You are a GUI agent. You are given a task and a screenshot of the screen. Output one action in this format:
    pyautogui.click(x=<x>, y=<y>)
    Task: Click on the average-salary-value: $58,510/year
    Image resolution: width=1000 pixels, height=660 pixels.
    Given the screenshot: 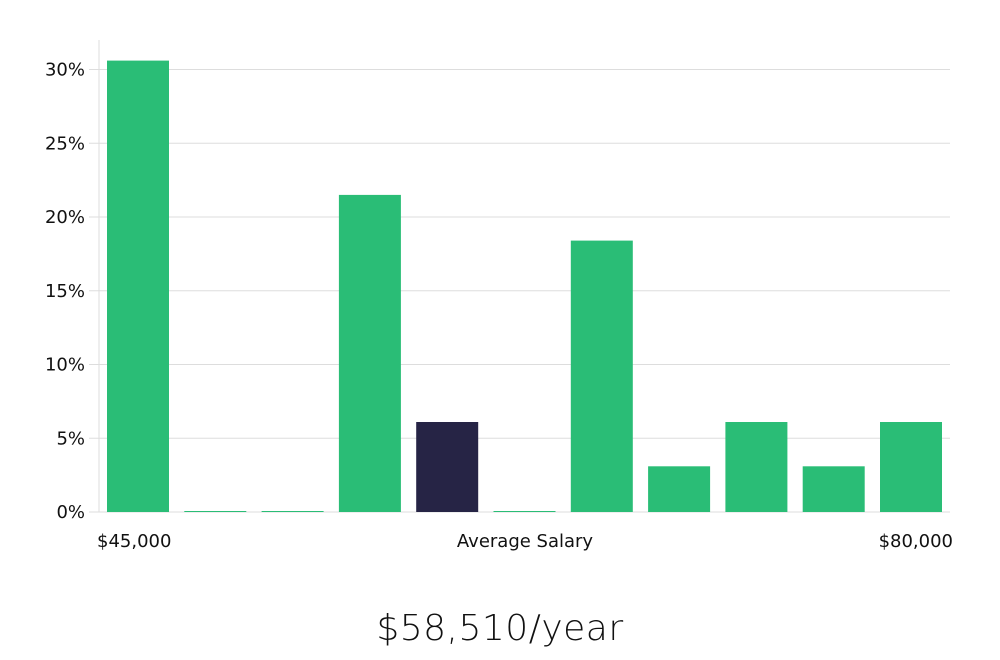 What is the action you would take?
    pyautogui.click(x=500, y=628)
    